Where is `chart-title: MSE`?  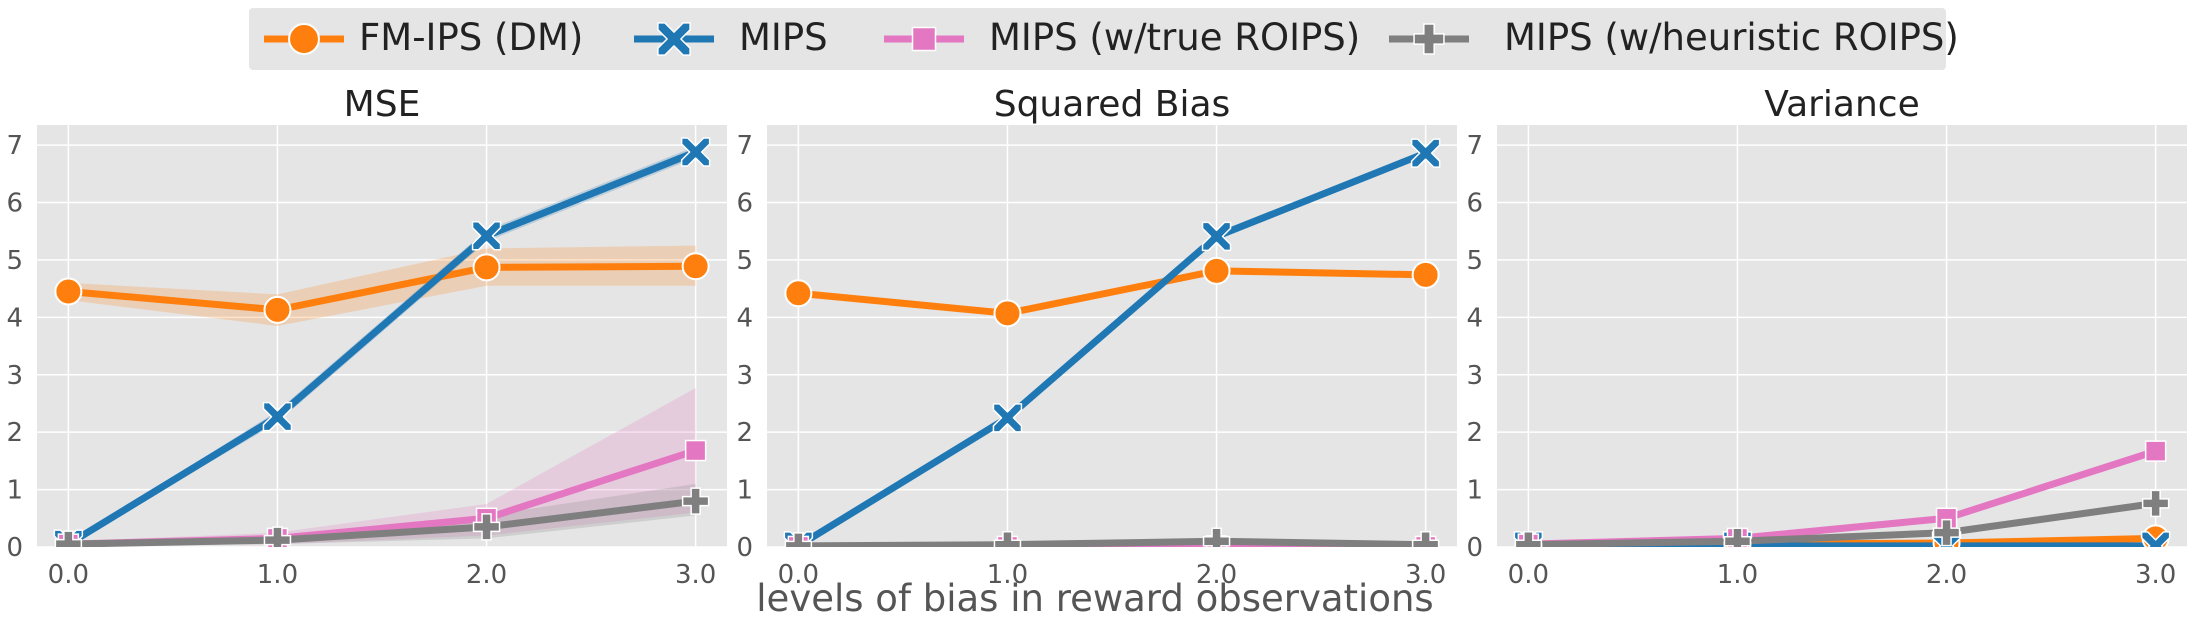
chart-title: MSE is located at coordinates (382, 104).